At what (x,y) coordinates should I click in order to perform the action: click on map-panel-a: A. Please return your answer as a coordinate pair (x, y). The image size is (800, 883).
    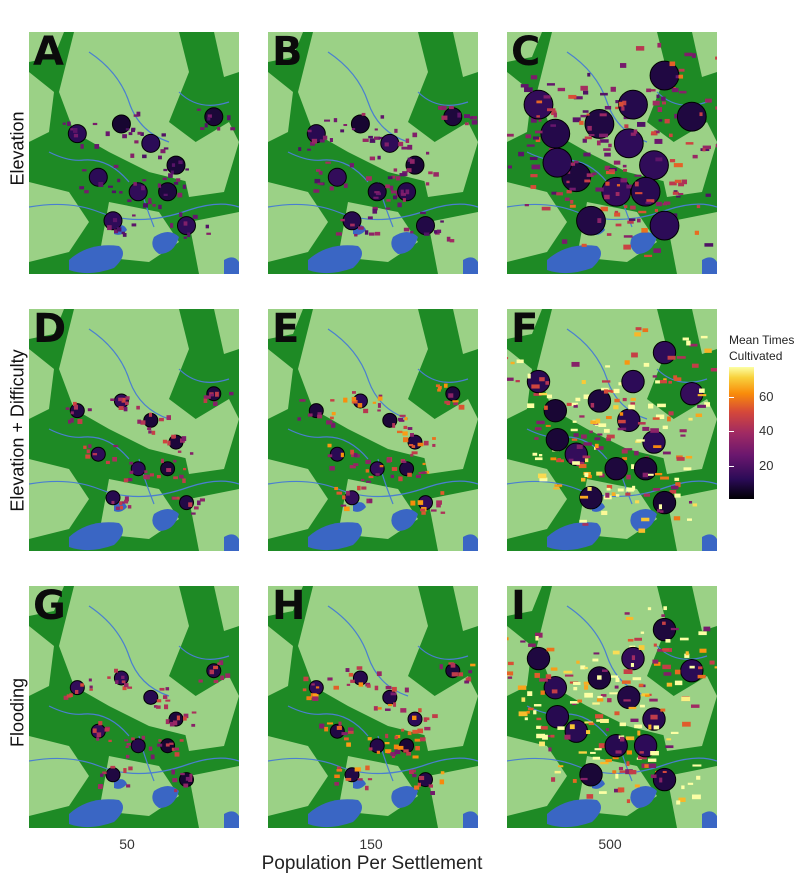
    Looking at the image, I should click on (134, 153).